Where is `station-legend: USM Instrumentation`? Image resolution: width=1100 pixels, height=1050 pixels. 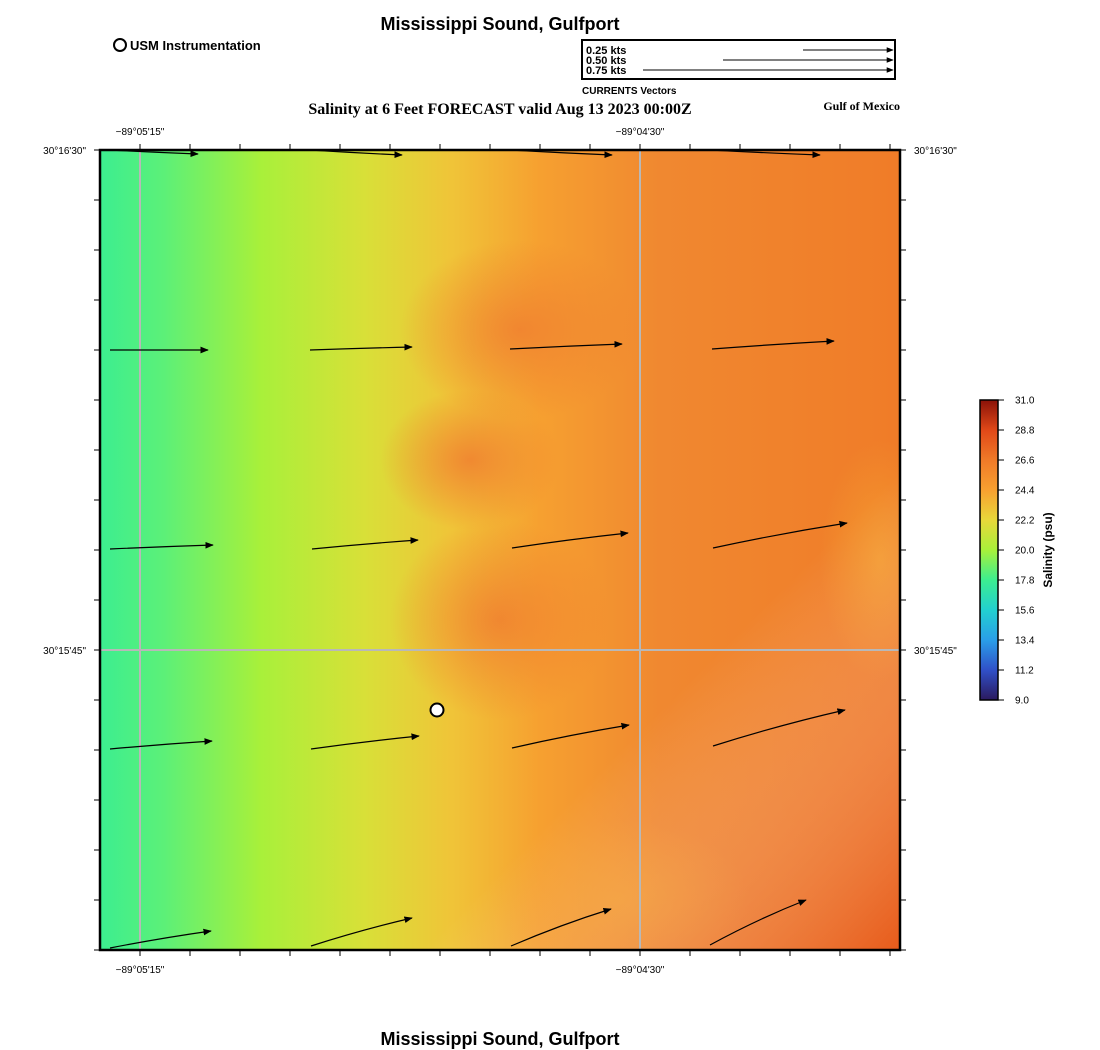 station-legend: USM Instrumentation is located at coordinates (187, 45).